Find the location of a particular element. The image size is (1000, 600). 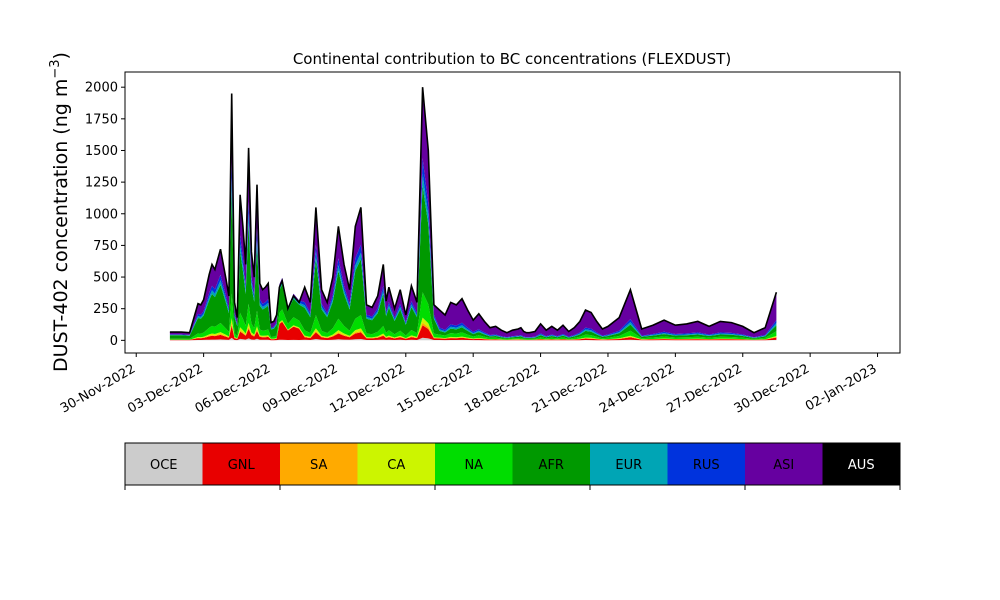

y-axis-label-main: DUST-402 concentration (ng m is located at coordinates (61, 225).